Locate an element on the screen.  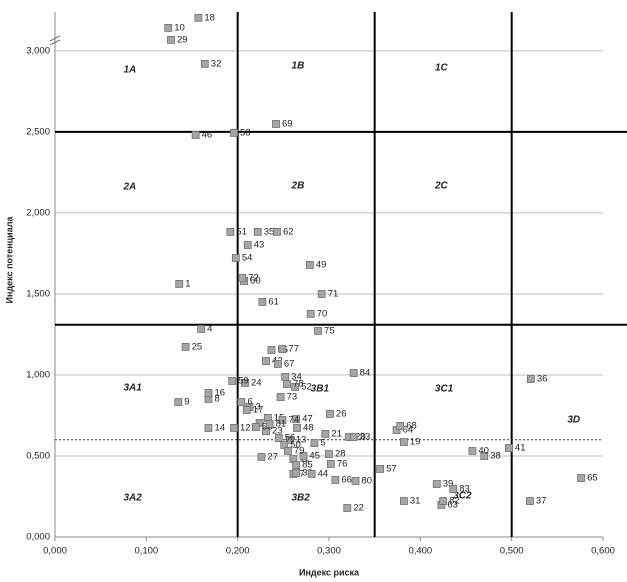
point-label: 45 is located at coordinates (314, 455).